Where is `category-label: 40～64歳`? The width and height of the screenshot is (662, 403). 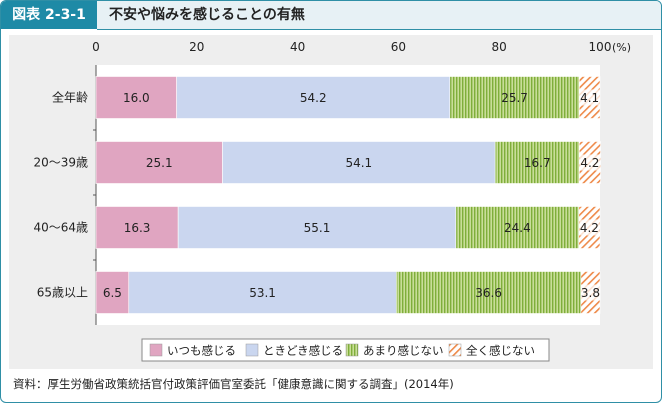 category-label: 40～64歳 is located at coordinates (60, 228).